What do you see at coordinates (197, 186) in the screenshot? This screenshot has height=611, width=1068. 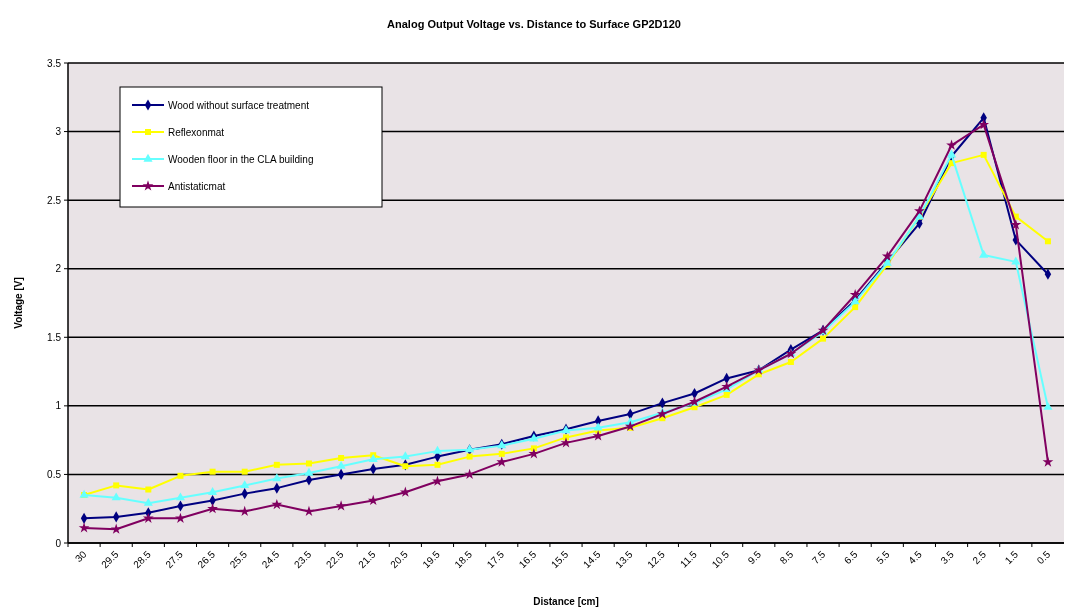 I see `legend-label: Antistaticmat` at bounding box center [197, 186].